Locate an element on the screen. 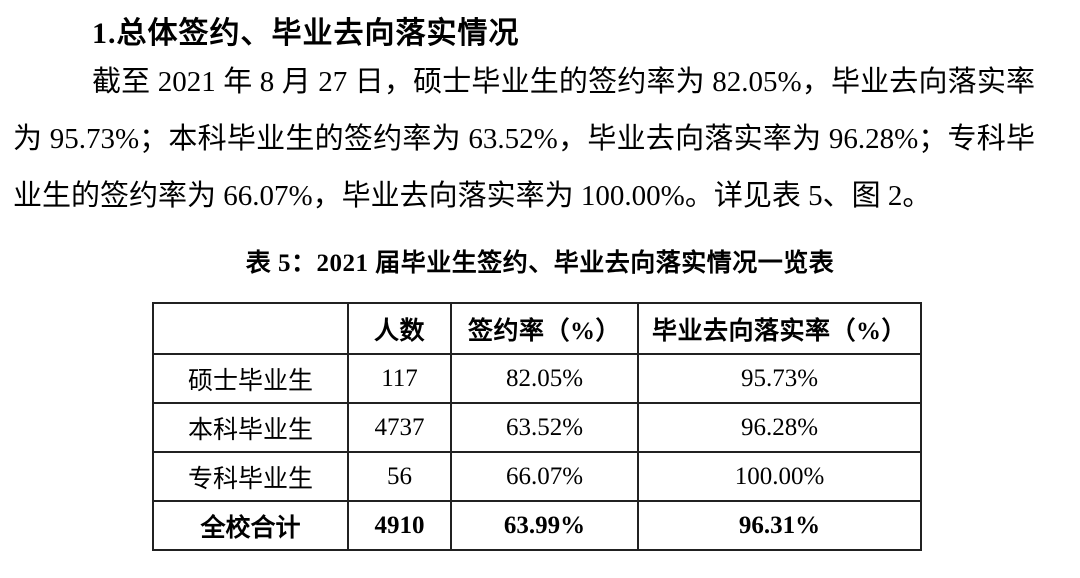 This screenshot has height=578, width=1080. header-cell-count: 人数 is located at coordinates (399, 328).